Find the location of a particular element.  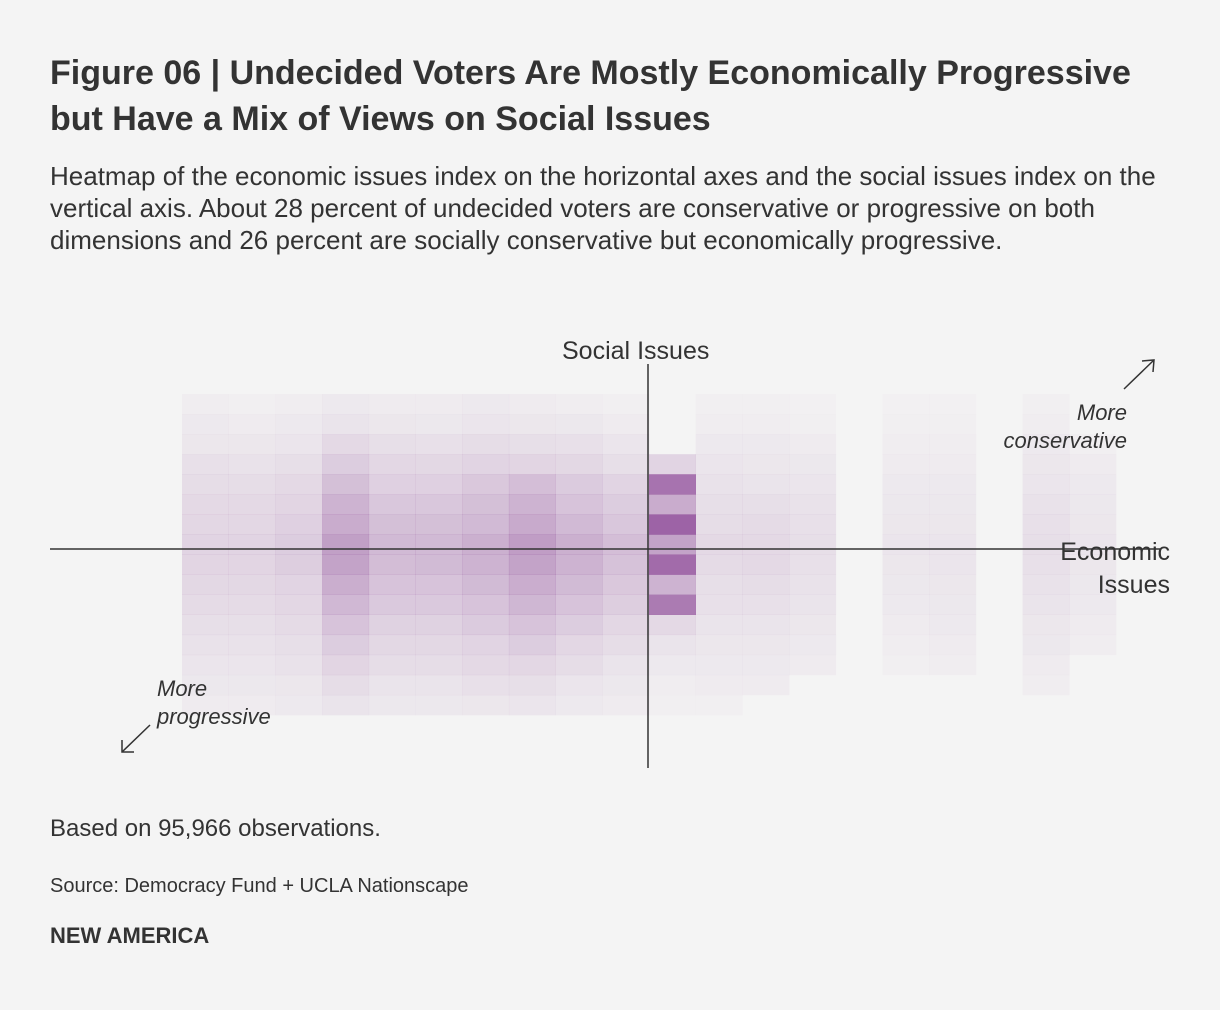

arrow-down-left-icon is located at coordinates (136, 738).